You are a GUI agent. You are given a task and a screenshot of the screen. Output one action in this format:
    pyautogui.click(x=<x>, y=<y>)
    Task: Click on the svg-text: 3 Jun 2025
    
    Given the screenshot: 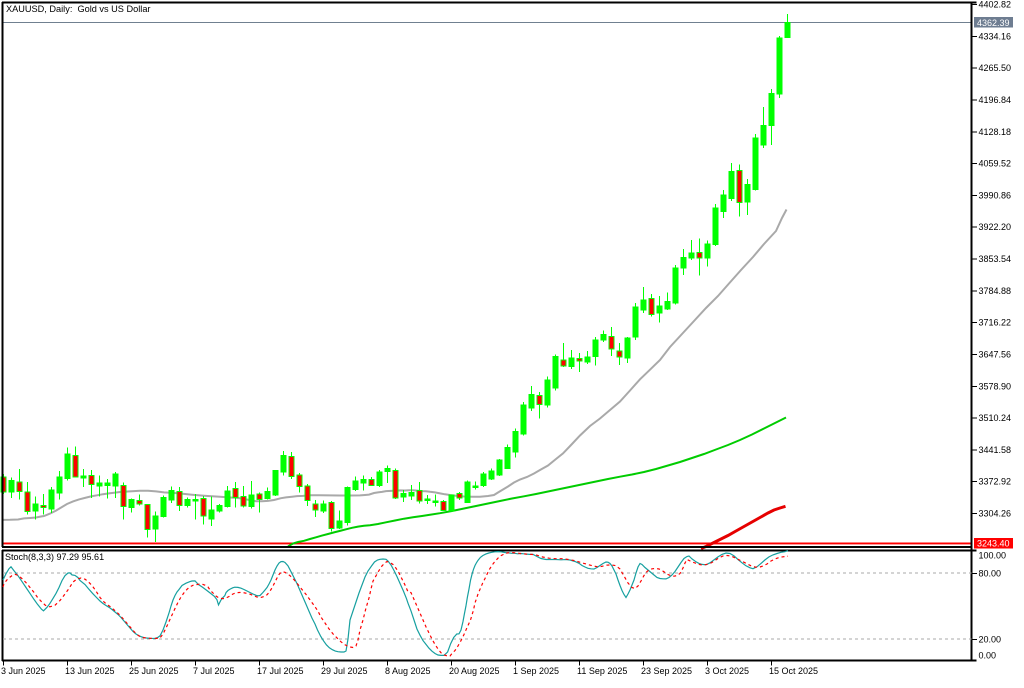 What is the action you would take?
    pyautogui.click(x=23, y=671)
    